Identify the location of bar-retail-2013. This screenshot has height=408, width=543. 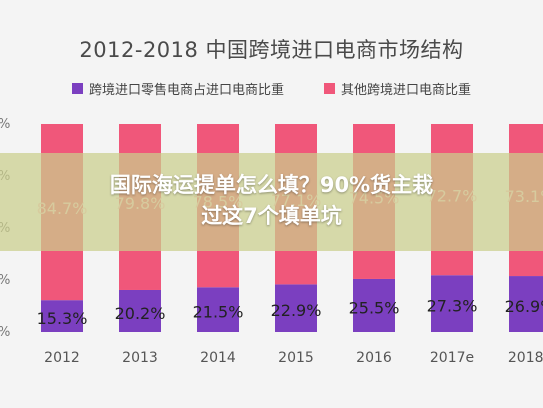
(140, 310).